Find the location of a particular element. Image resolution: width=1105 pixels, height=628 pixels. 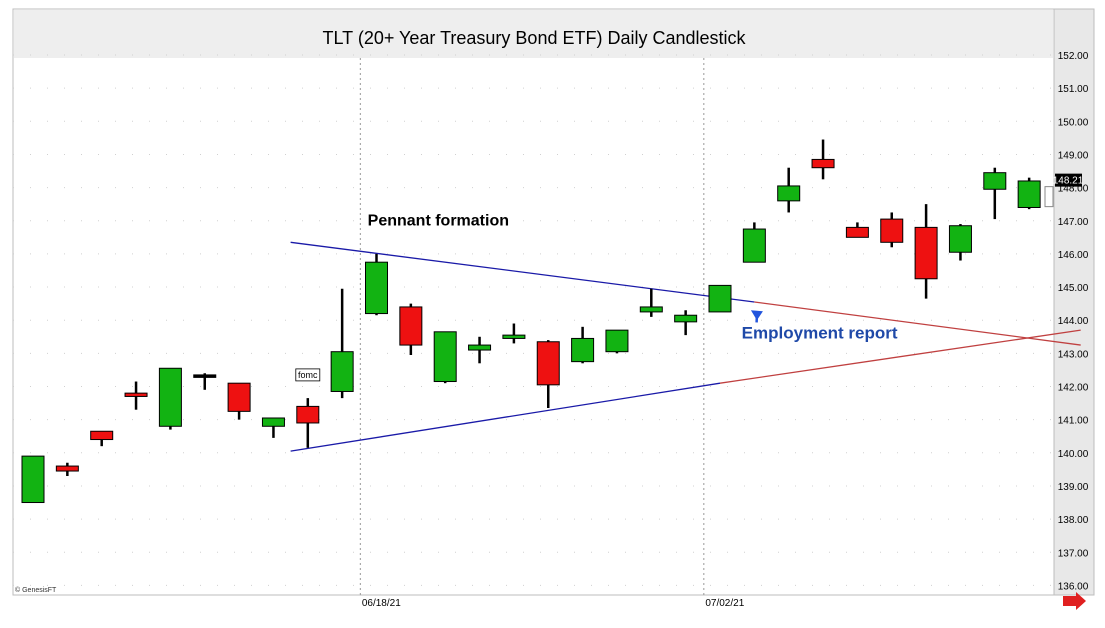

y-tick-label: 138.00 is located at coordinates (1073, 520).